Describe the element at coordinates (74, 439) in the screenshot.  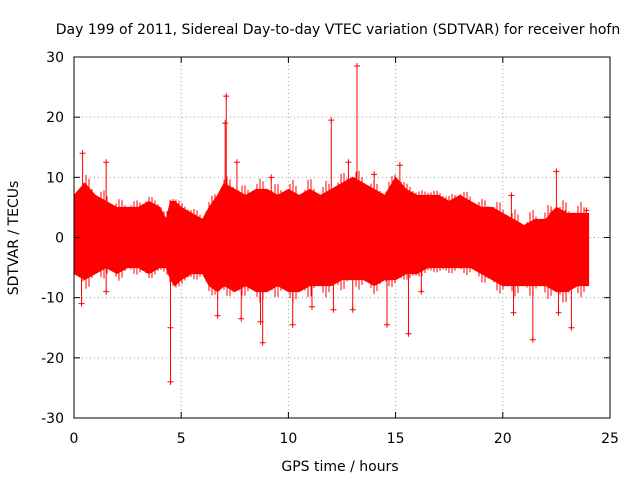
I see `x-tick-label: 0` at that location.